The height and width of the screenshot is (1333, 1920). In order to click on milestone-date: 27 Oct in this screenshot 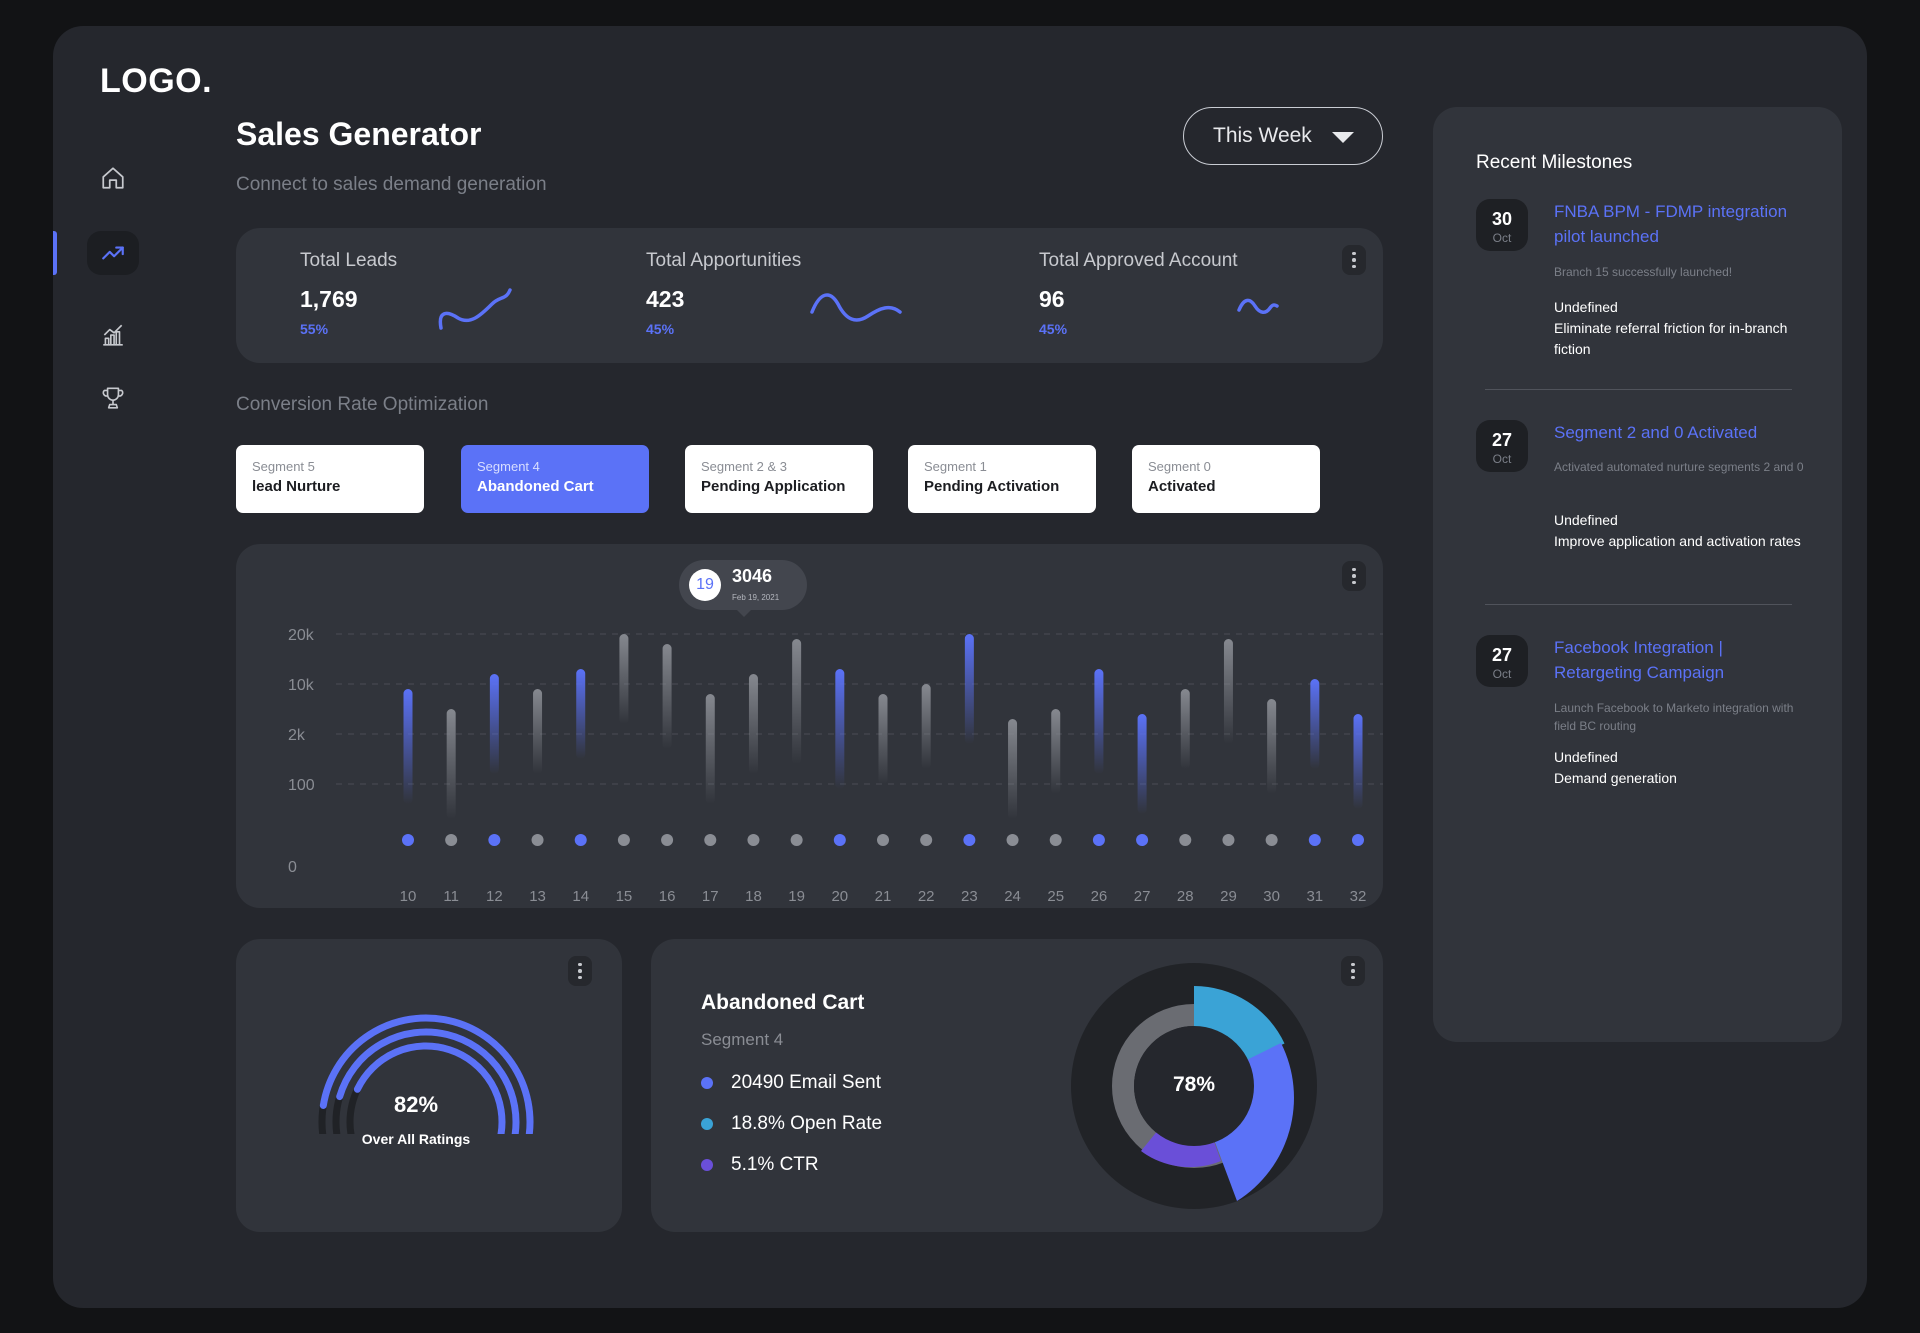, I will do `click(1502, 446)`.